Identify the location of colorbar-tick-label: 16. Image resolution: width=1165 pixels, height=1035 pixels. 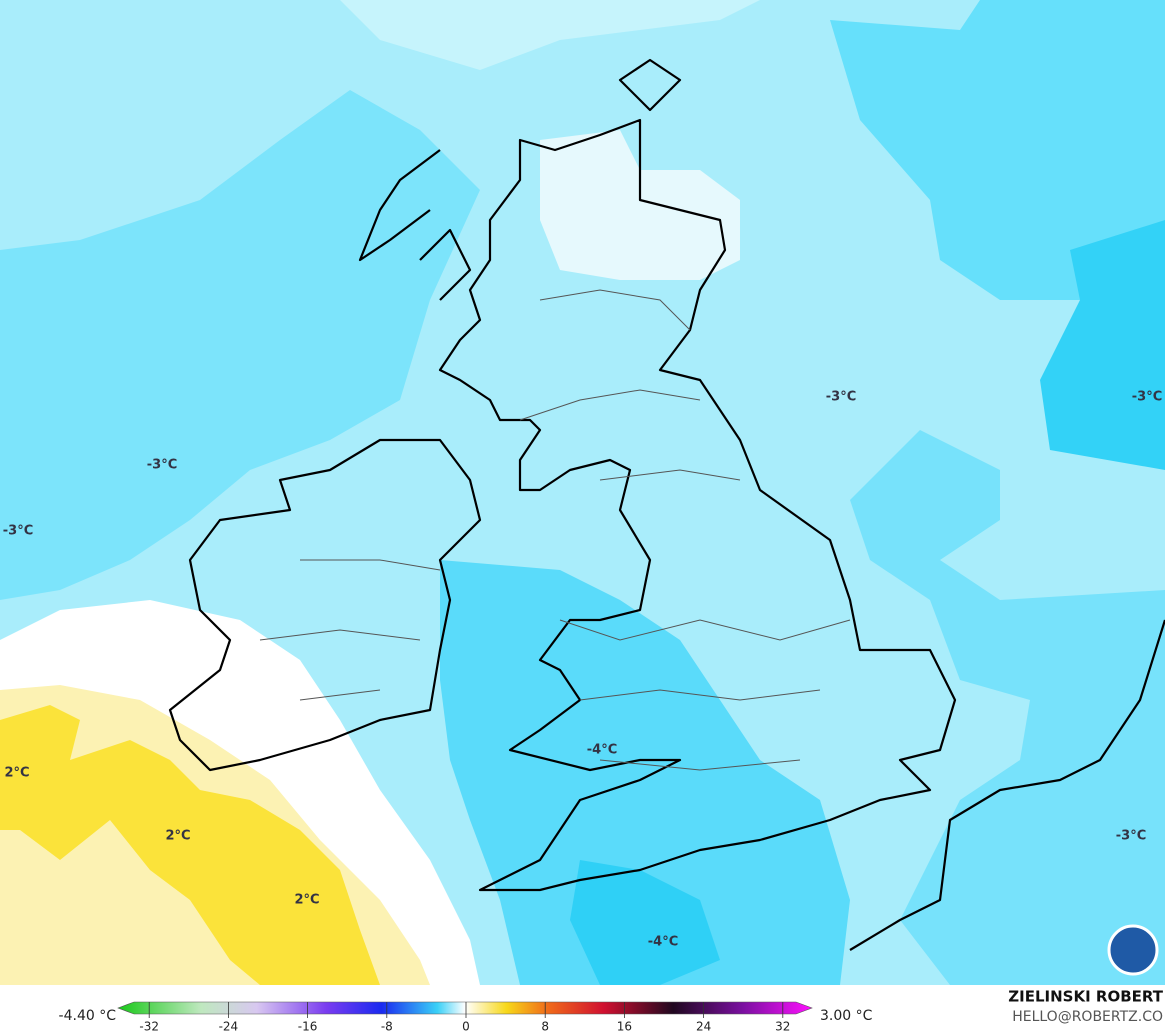
(624, 1027).